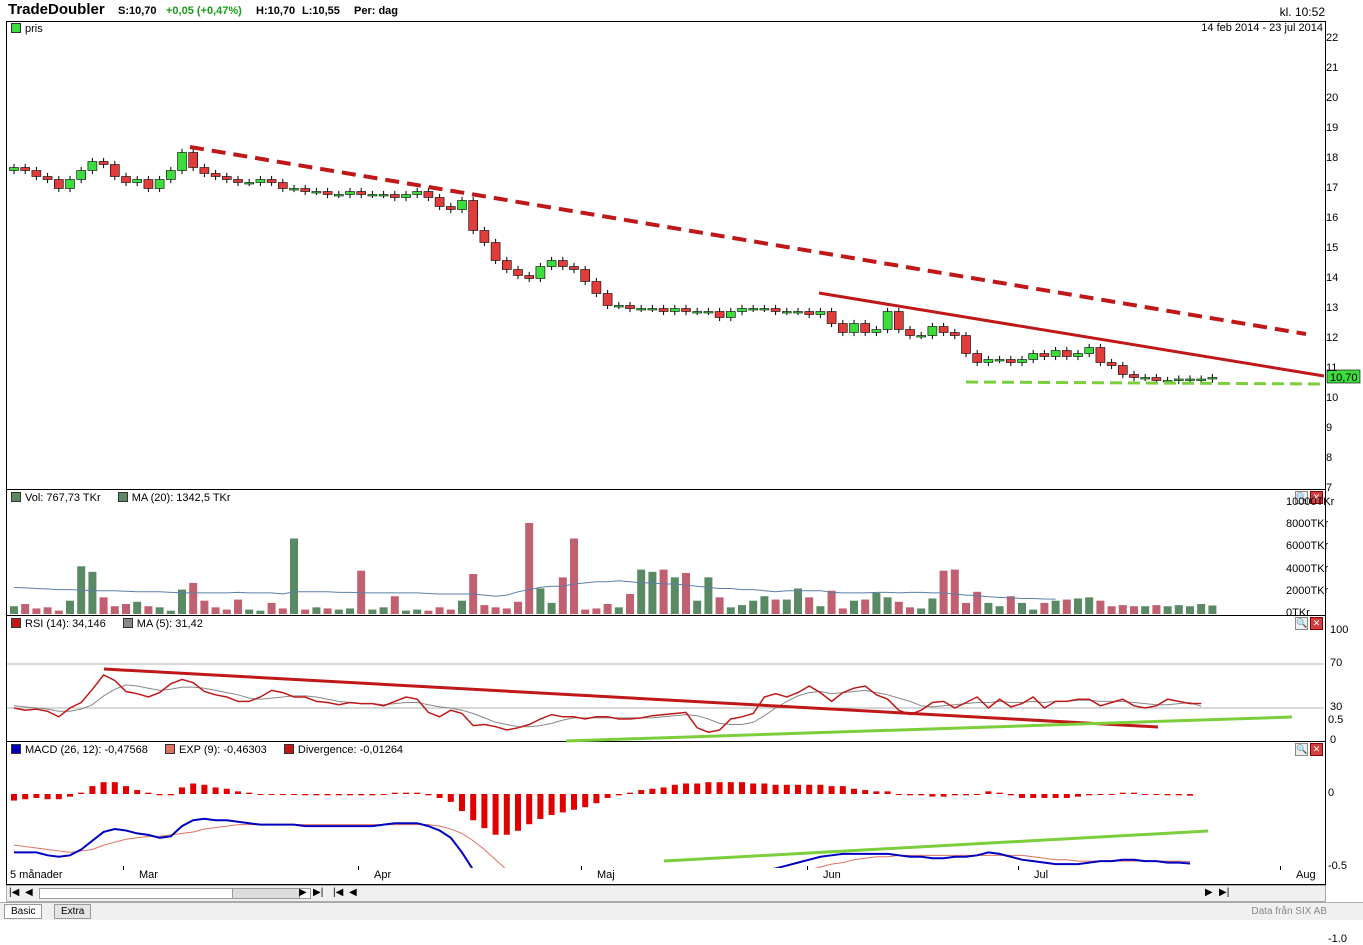 The height and width of the screenshot is (945, 1363). Describe the element at coordinates (1337, 939) in the screenshot. I see `y-tick-label: -1.0` at that location.